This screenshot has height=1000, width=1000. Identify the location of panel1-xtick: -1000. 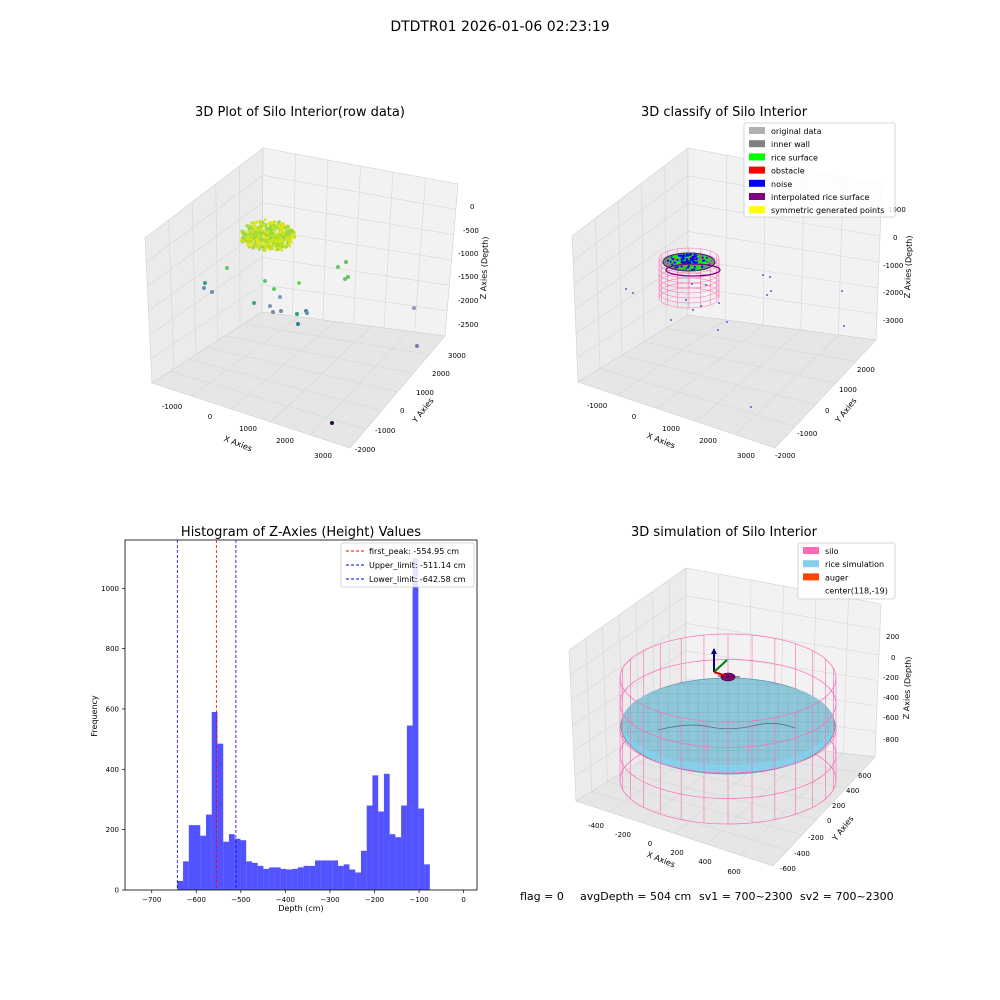
(172, 407).